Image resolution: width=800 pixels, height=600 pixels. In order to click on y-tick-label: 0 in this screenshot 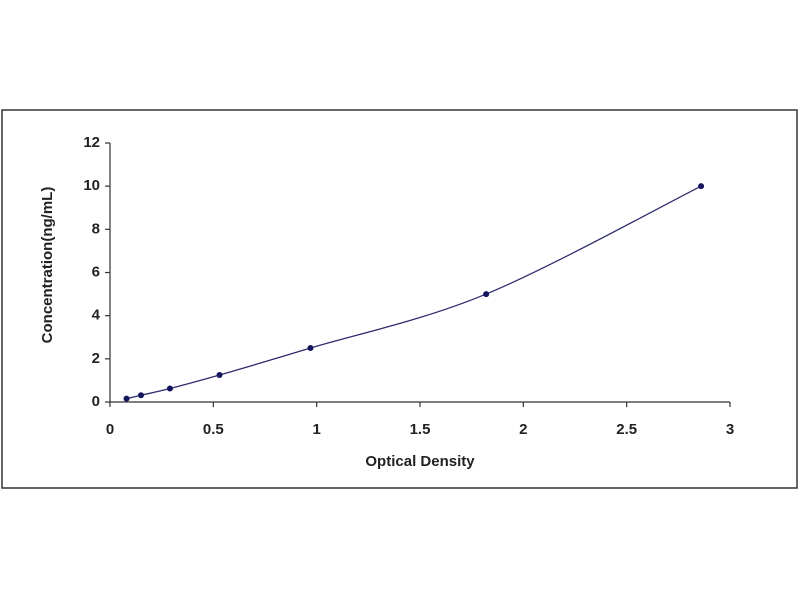, I will do `click(96, 401)`.